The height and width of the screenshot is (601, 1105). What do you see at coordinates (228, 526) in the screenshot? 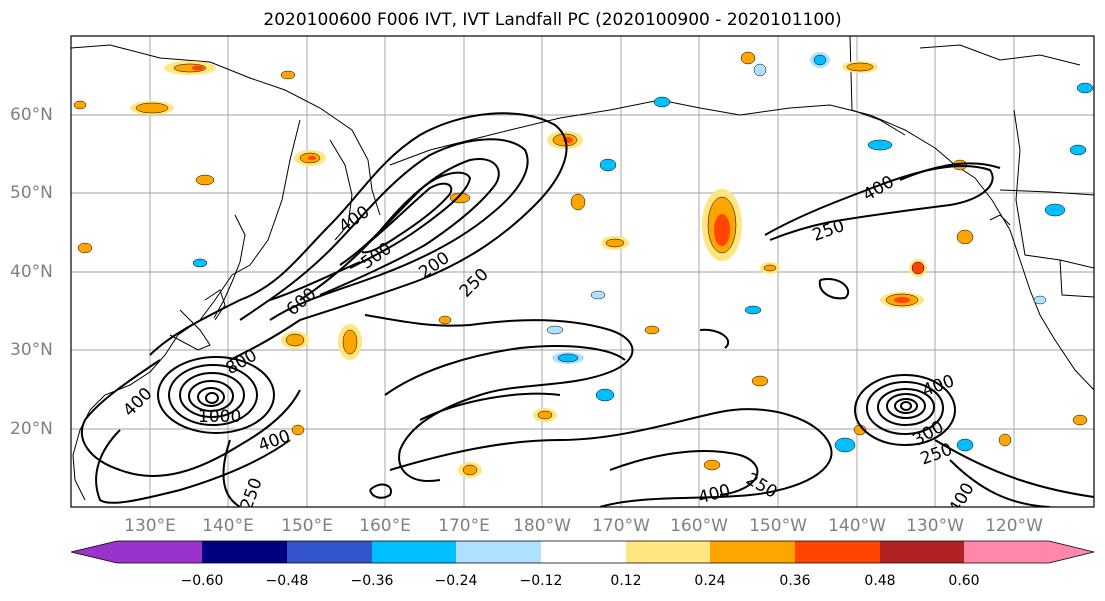
I see `lon-label: 140°E` at bounding box center [228, 526].